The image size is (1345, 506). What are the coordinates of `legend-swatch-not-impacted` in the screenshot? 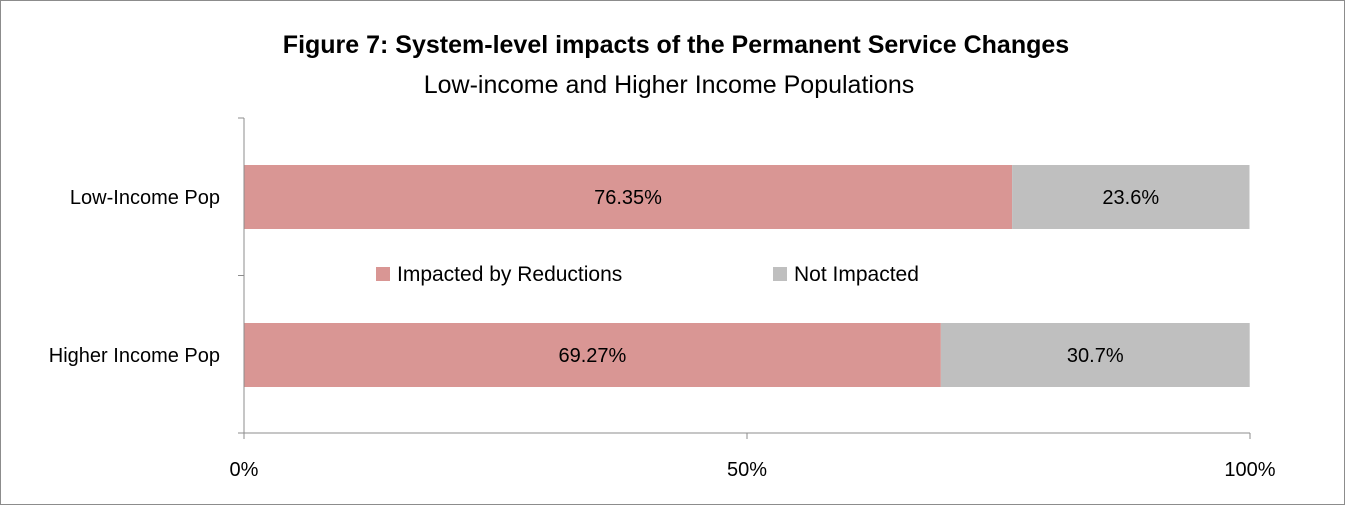 It's located at (780, 274).